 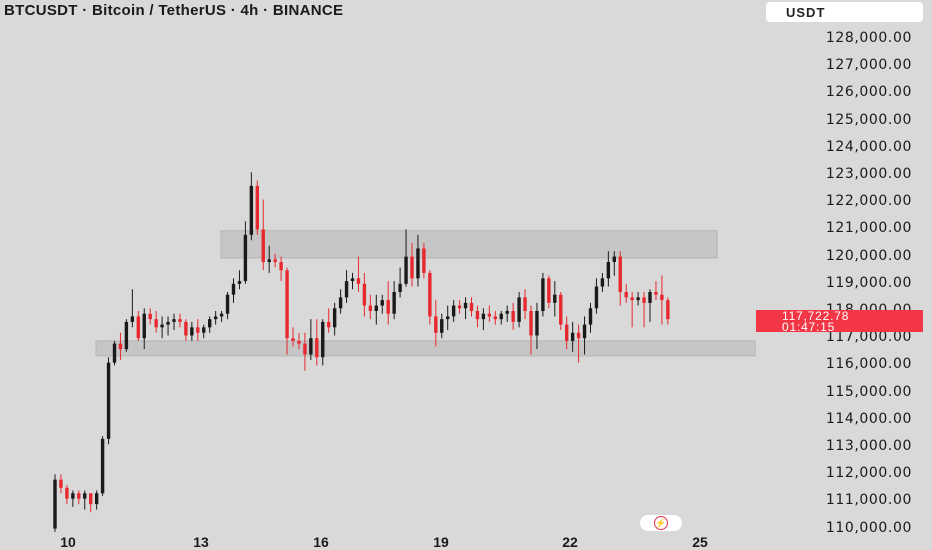 What do you see at coordinates (809, 327) in the screenshot?
I see `bar-countdown: 01:47:15` at bounding box center [809, 327].